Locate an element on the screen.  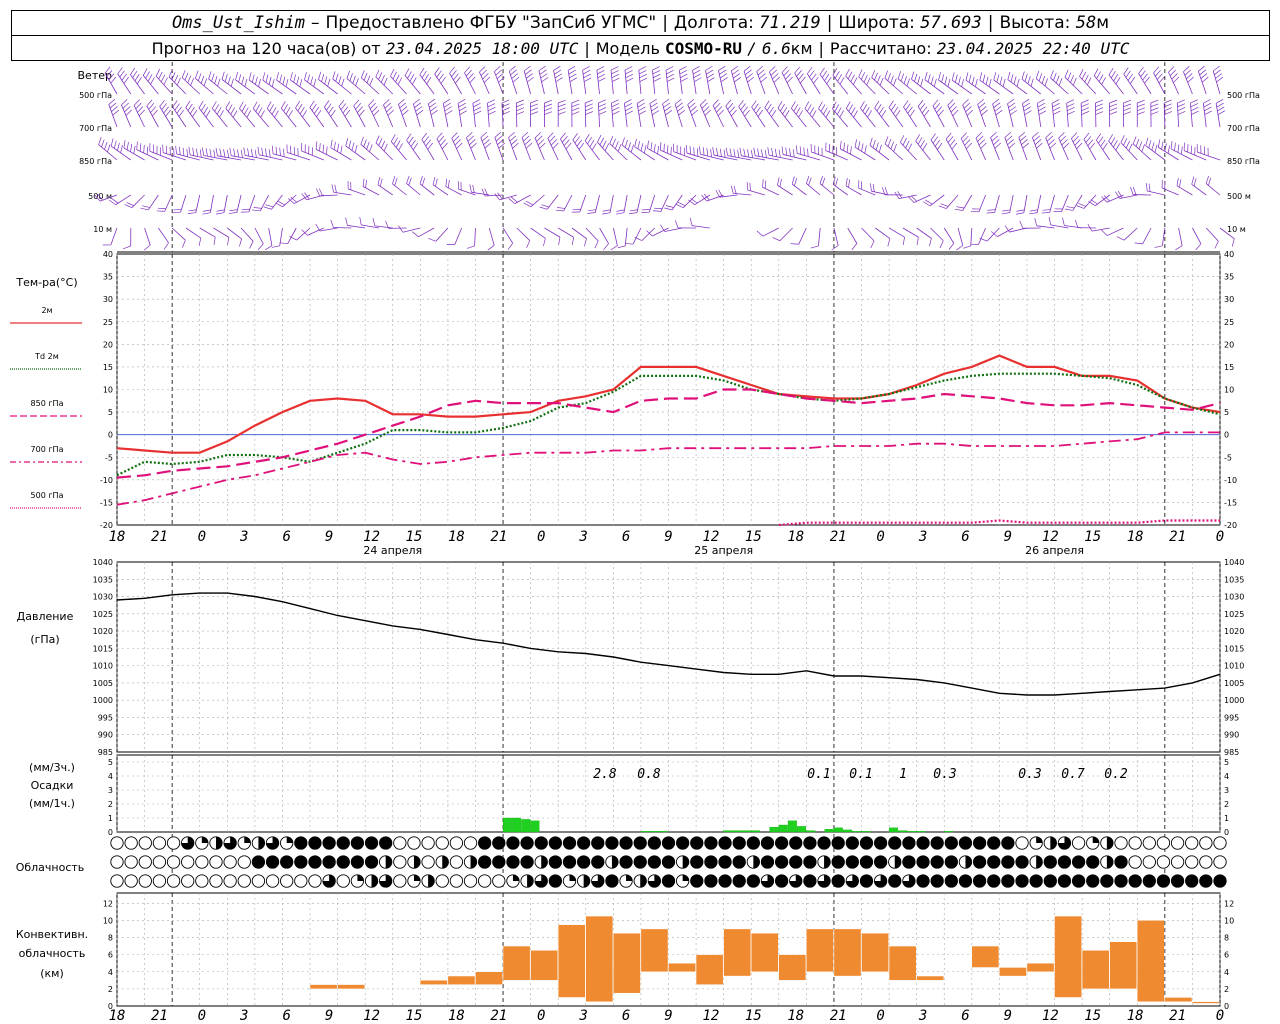
temp-tick-right: 20 is located at coordinates (1229, 344).